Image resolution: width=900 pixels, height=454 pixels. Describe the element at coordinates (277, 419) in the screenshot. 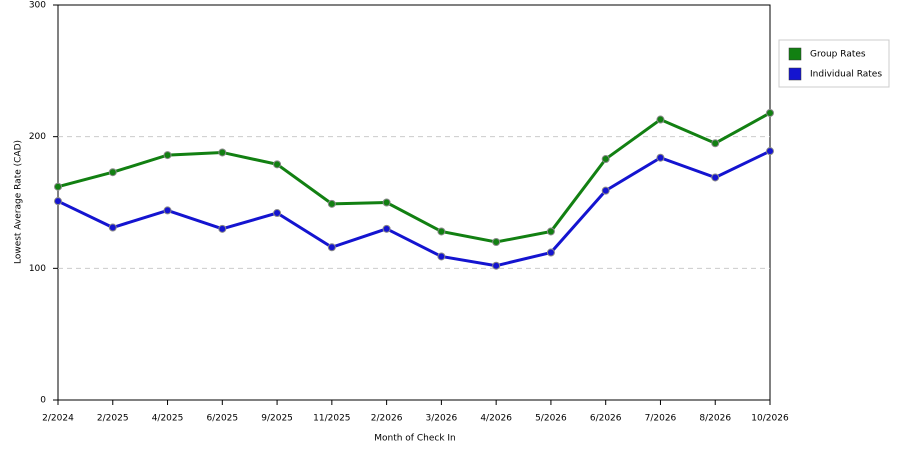

I see `x-tick-label: 9/2025` at that location.